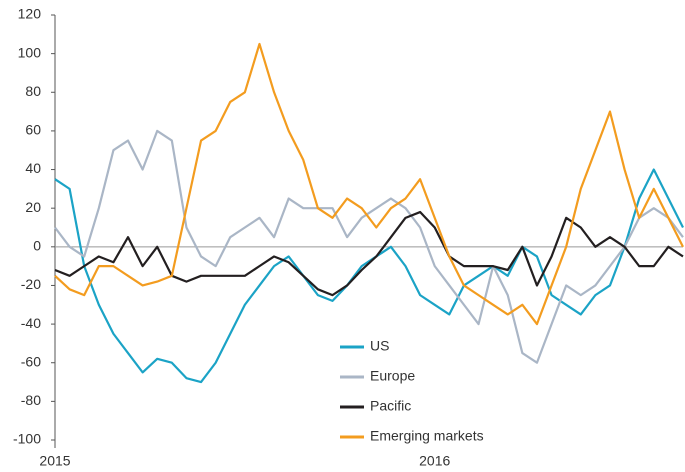 This screenshot has width=685, height=472. Describe the element at coordinates (37, 246) in the screenshot. I see `y-tick-label: 0` at that location.